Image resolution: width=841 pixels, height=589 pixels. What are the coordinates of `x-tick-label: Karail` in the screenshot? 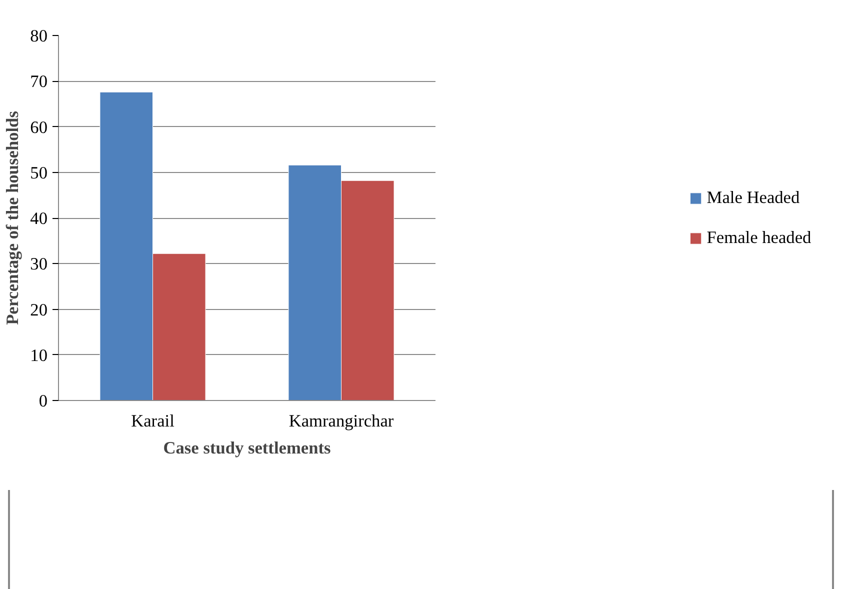 It's located at (153, 421).